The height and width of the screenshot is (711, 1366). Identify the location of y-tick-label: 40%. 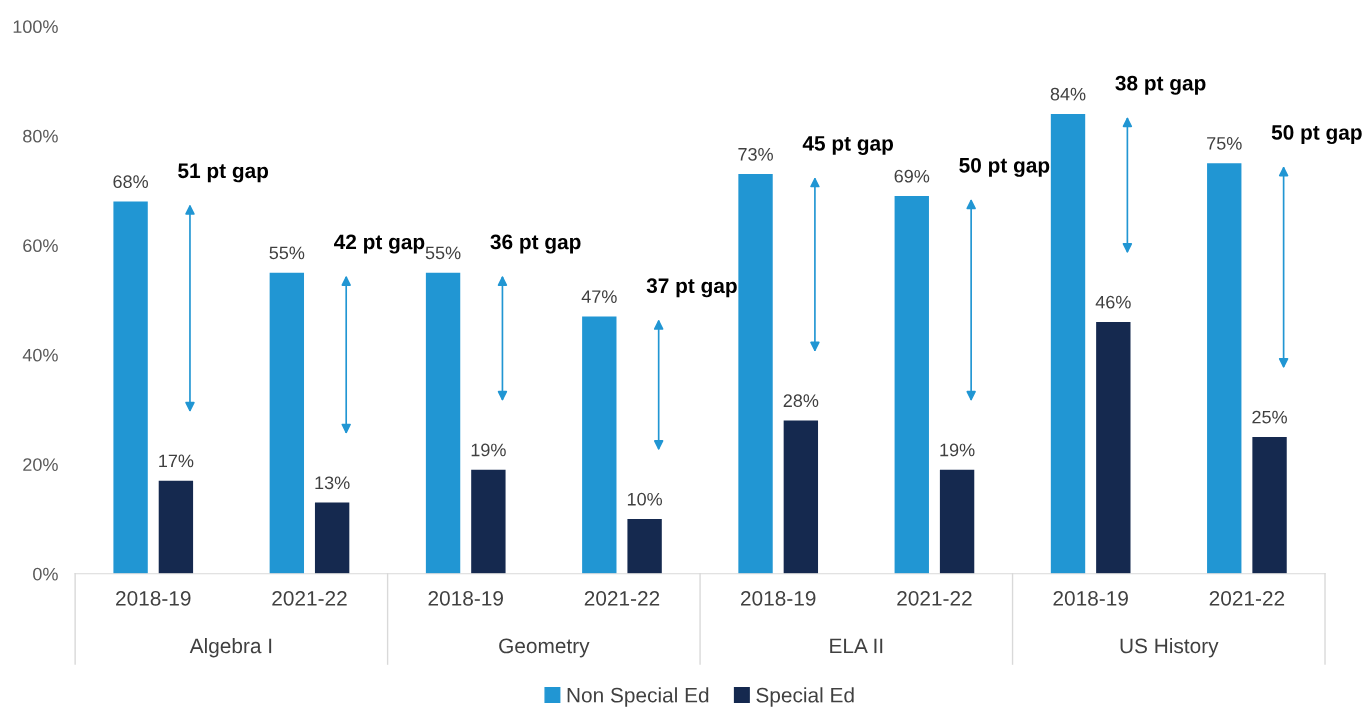
(40, 355).